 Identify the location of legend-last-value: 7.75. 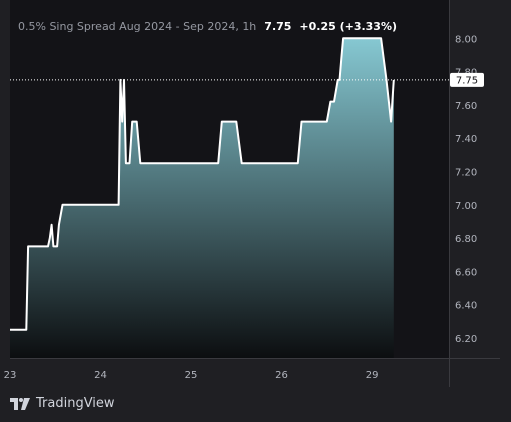
(277, 26).